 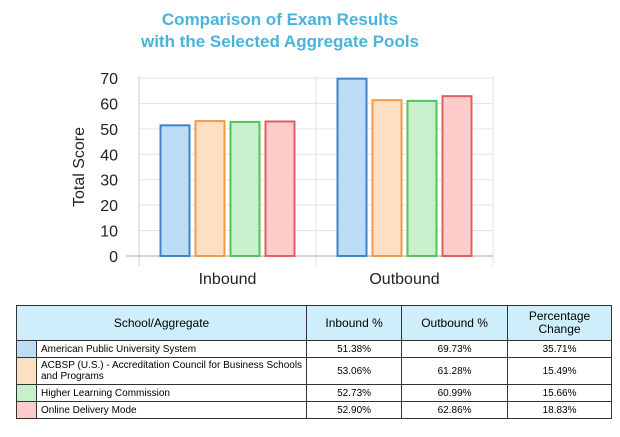 I want to click on y-tick-label: 20, so click(x=109, y=206).